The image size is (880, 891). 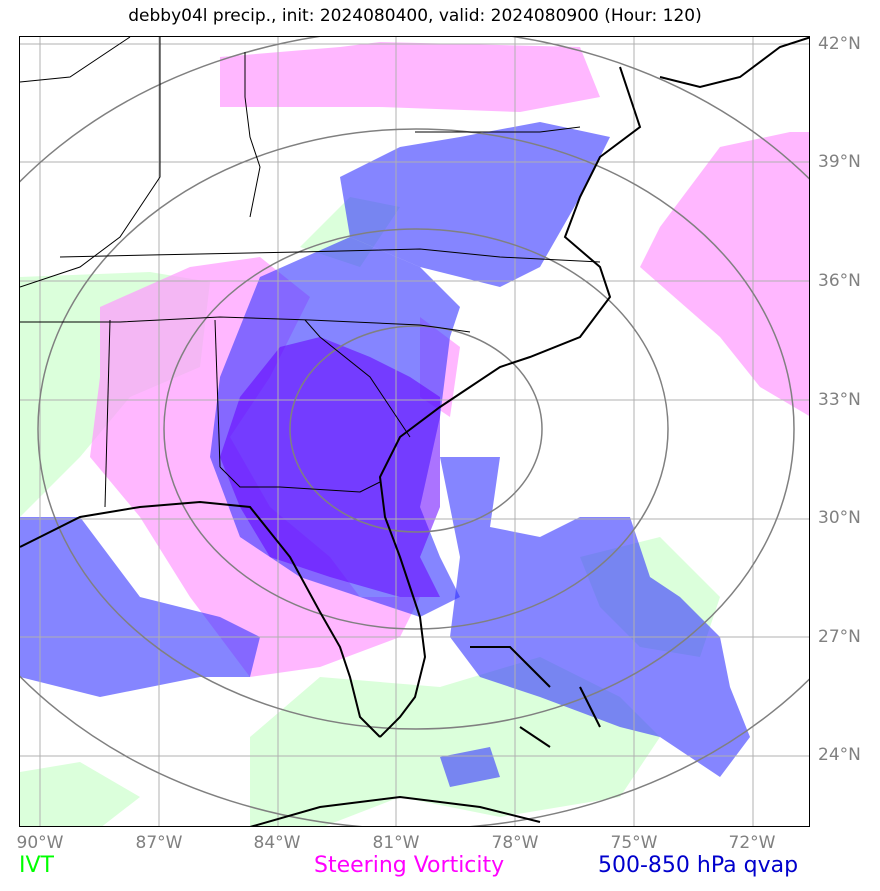 What do you see at coordinates (839, 281) in the screenshot?
I see `lat-label-36n: 36°N` at bounding box center [839, 281].